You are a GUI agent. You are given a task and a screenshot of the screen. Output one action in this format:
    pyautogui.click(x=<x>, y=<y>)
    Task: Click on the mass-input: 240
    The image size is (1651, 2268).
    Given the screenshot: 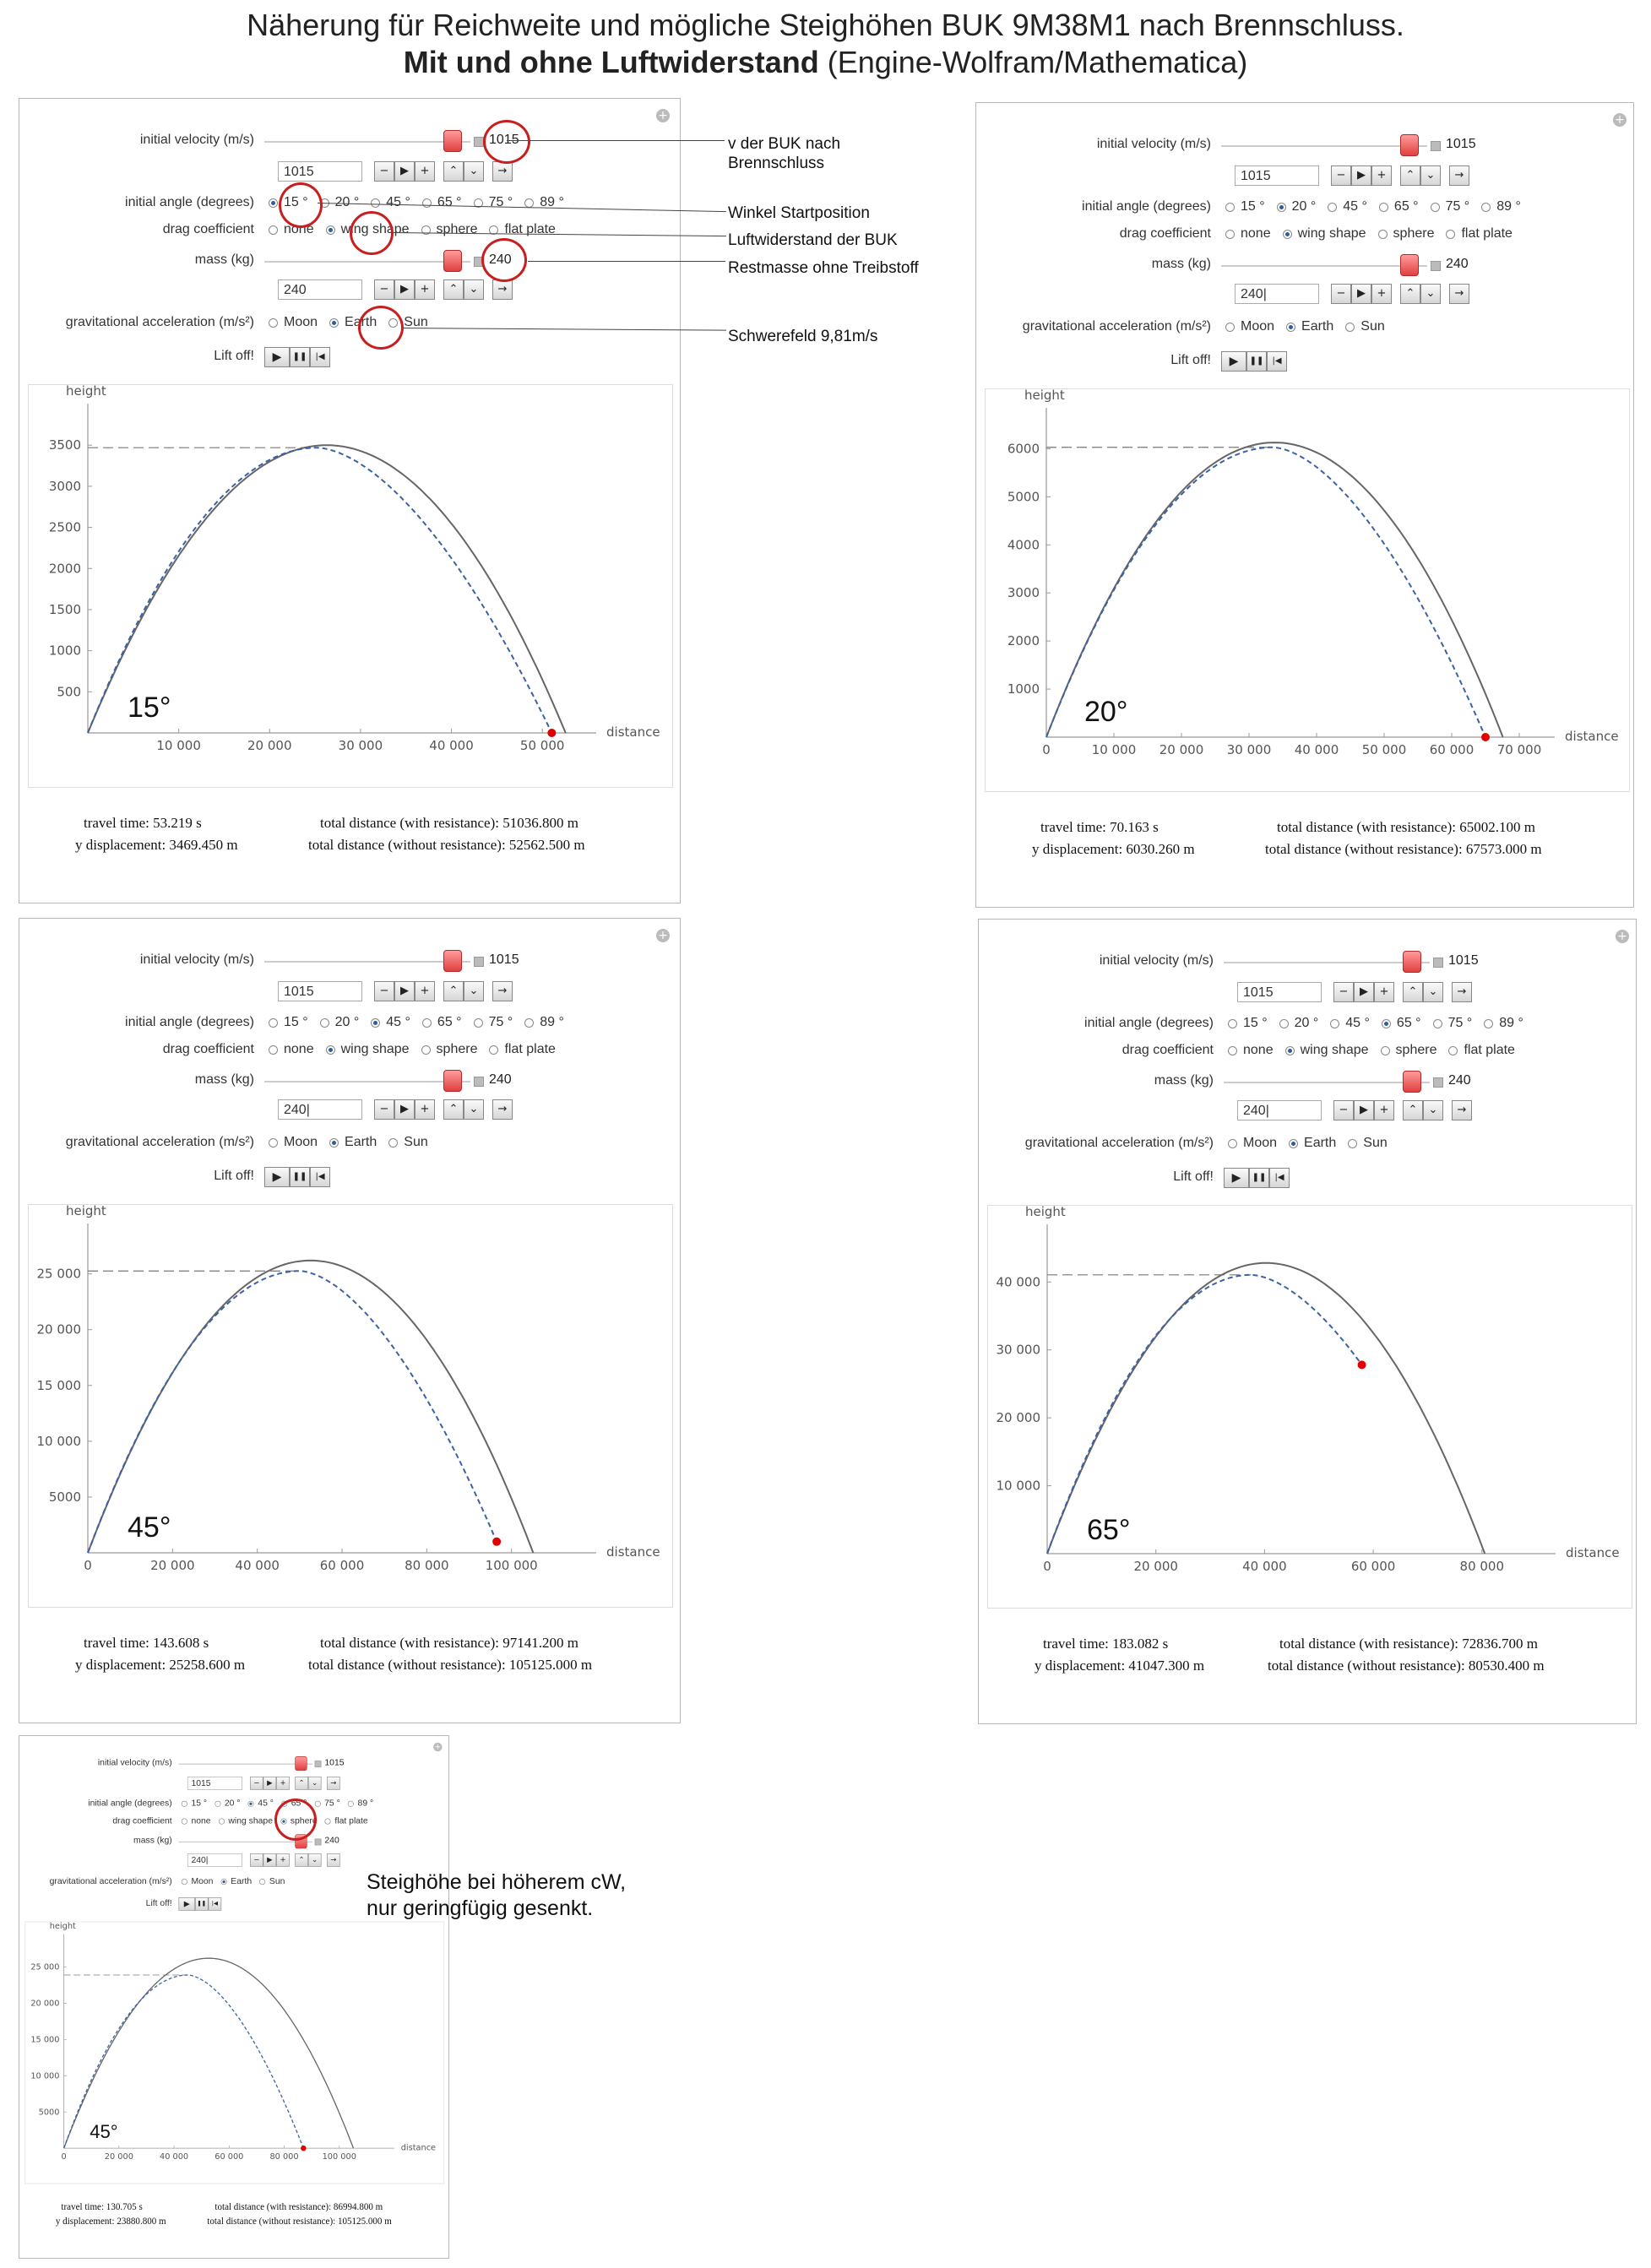 What is the action you would take?
    pyautogui.click(x=320, y=289)
    